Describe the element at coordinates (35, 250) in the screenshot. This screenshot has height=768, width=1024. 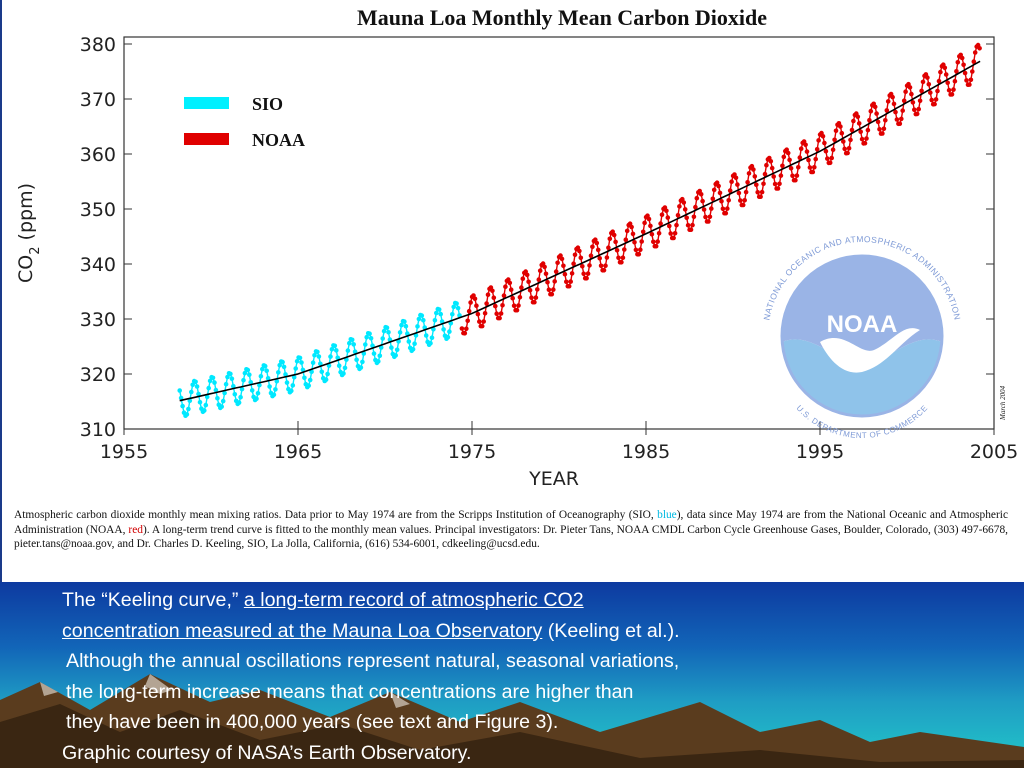
I see `y-axis-label-sub: 2` at that location.